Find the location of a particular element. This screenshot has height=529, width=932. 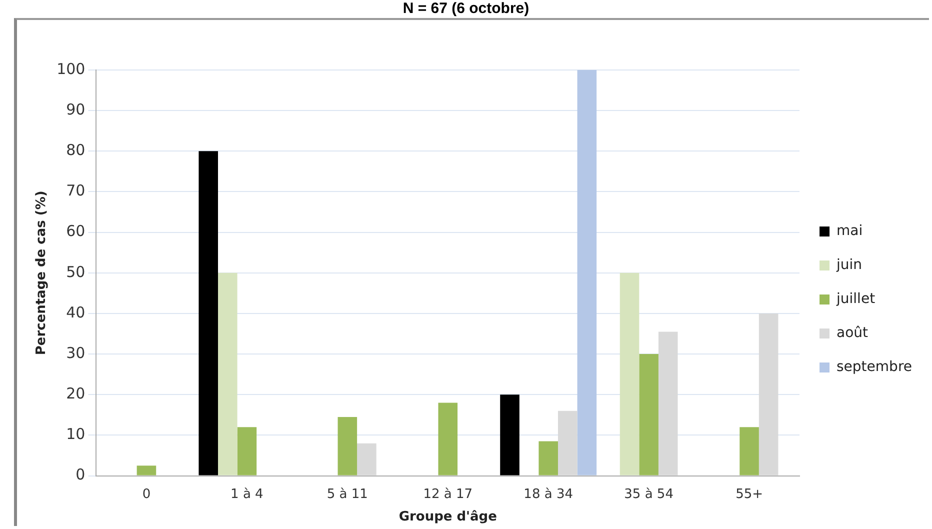

y-tick-label: 90 is located at coordinates (76, 109).